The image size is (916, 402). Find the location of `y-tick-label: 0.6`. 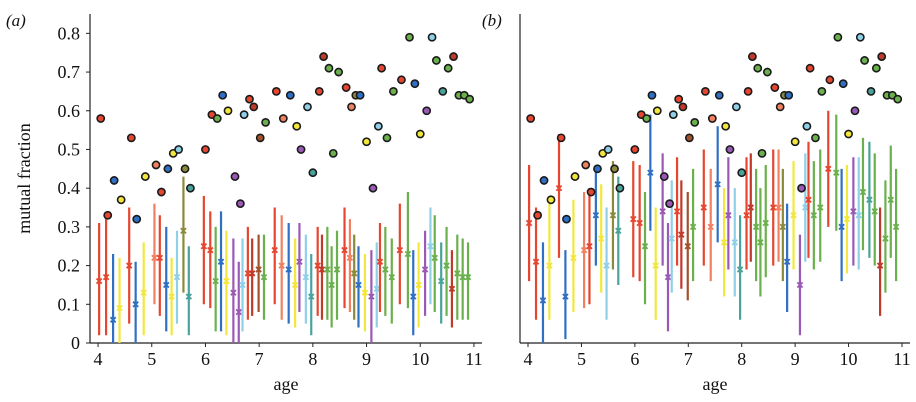

y-tick-label: 0.6 is located at coordinates (69, 111).